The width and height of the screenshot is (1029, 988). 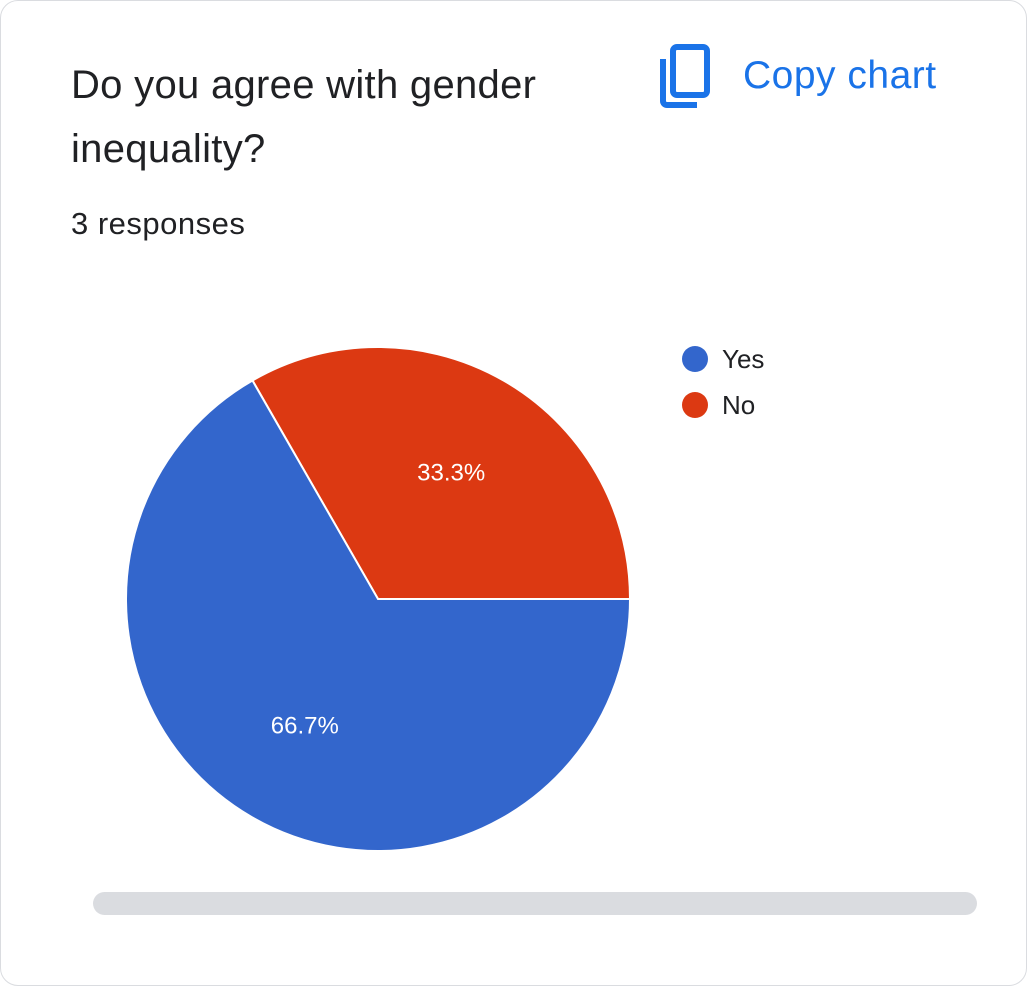 What do you see at coordinates (685, 76) in the screenshot?
I see `copy-icon` at bounding box center [685, 76].